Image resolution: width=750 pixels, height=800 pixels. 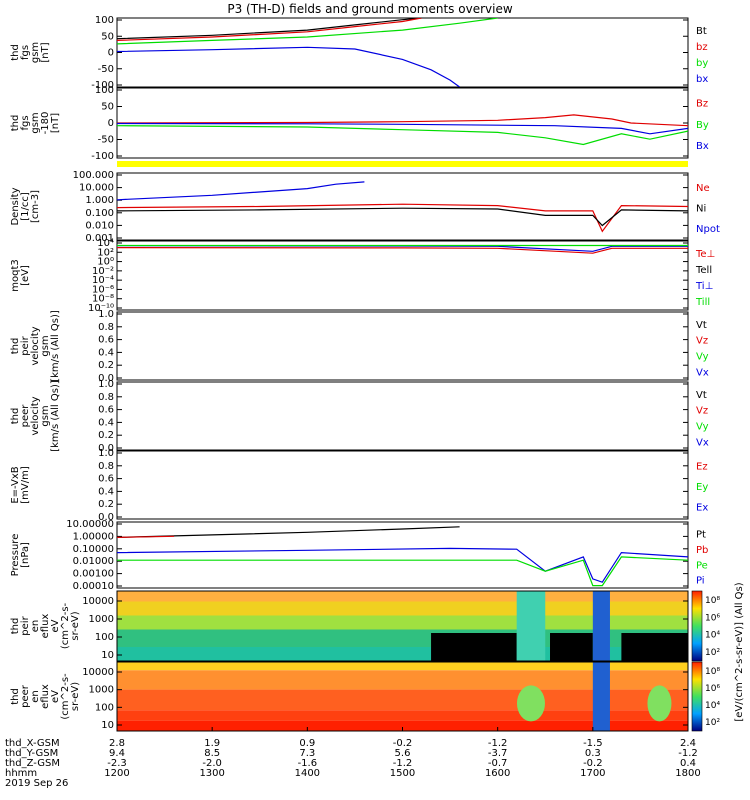 I want to click on legend-entry: Ti⊥, so click(x=704, y=286).